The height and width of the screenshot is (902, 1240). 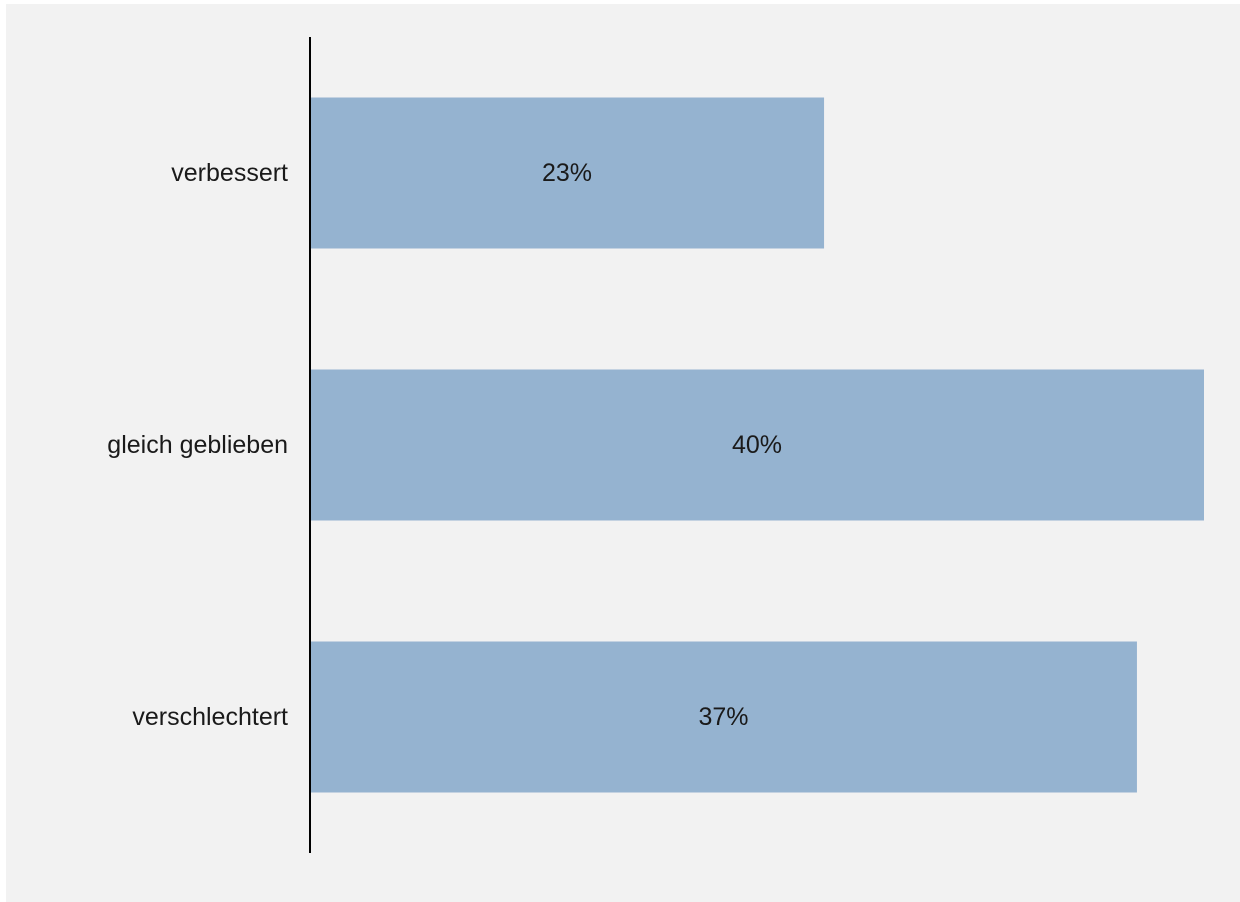 What do you see at coordinates (210, 717) in the screenshot?
I see `category-label-3: verschlechtert` at bounding box center [210, 717].